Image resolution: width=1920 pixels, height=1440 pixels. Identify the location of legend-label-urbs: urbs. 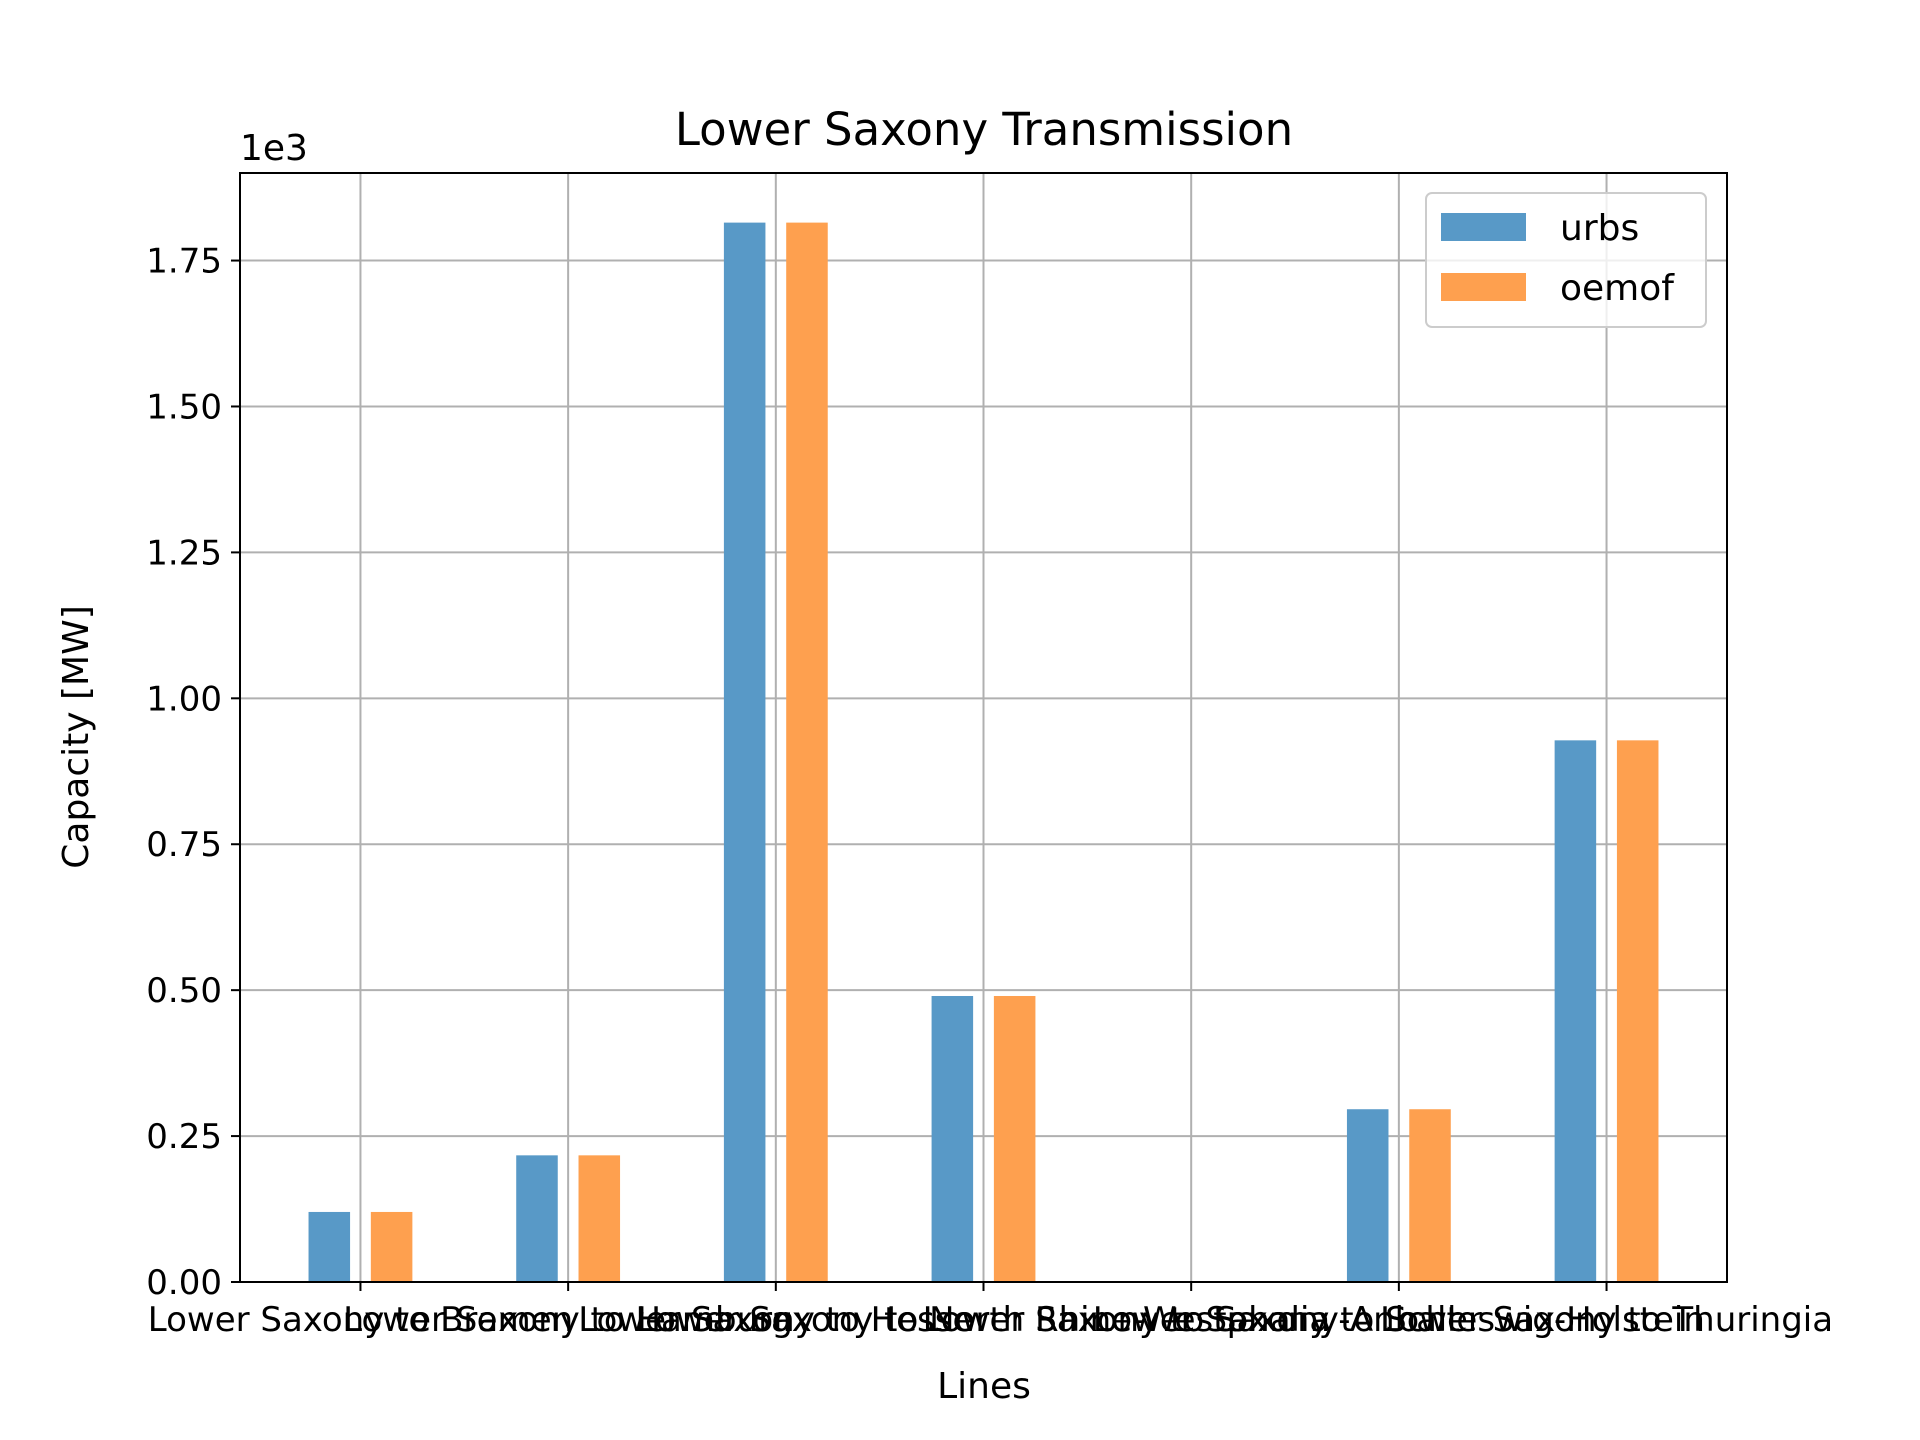
(1599, 228).